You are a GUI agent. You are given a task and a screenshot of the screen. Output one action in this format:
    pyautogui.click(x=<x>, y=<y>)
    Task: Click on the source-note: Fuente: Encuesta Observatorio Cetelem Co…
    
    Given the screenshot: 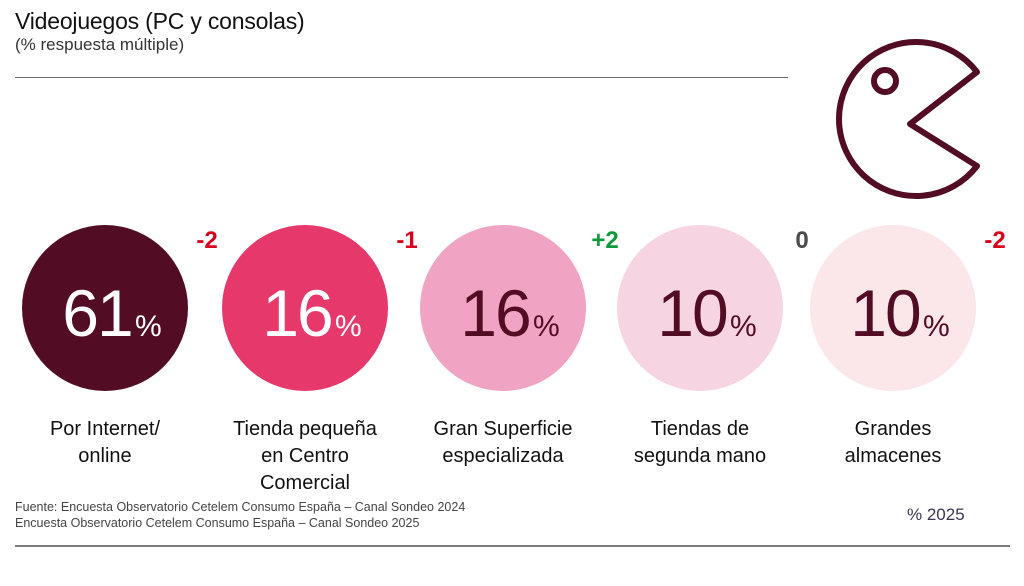 What is the action you would take?
    pyautogui.click(x=240, y=515)
    